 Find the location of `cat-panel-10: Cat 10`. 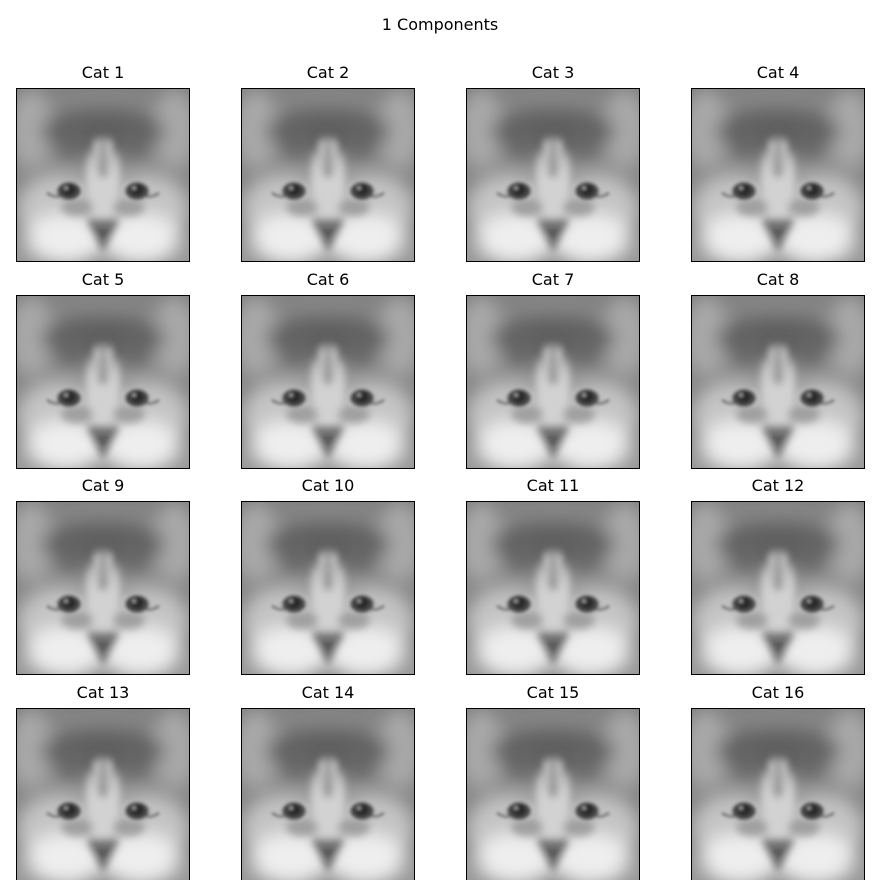

cat-panel-10: Cat 10 is located at coordinates (328, 575).